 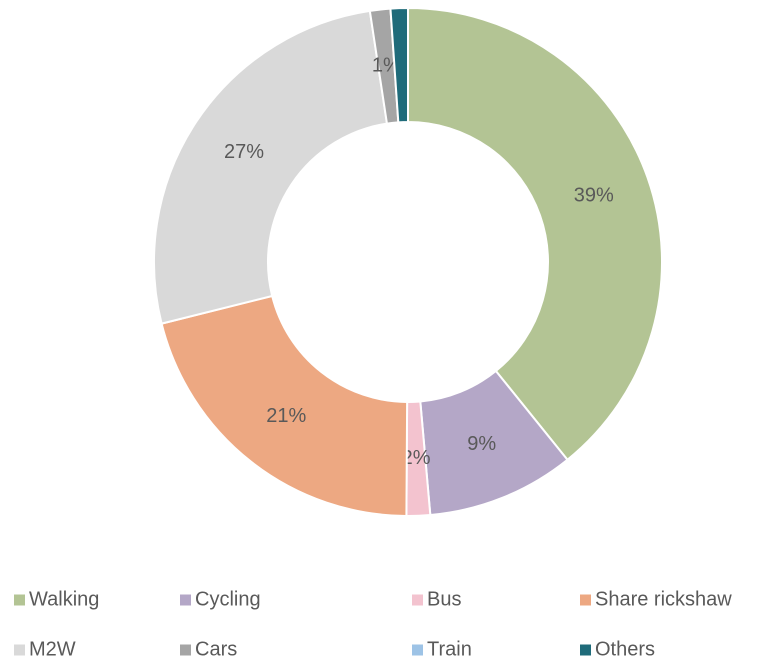 What do you see at coordinates (52, 649) in the screenshot?
I see `legend-label: M2W` at bounding box center [52, 649].